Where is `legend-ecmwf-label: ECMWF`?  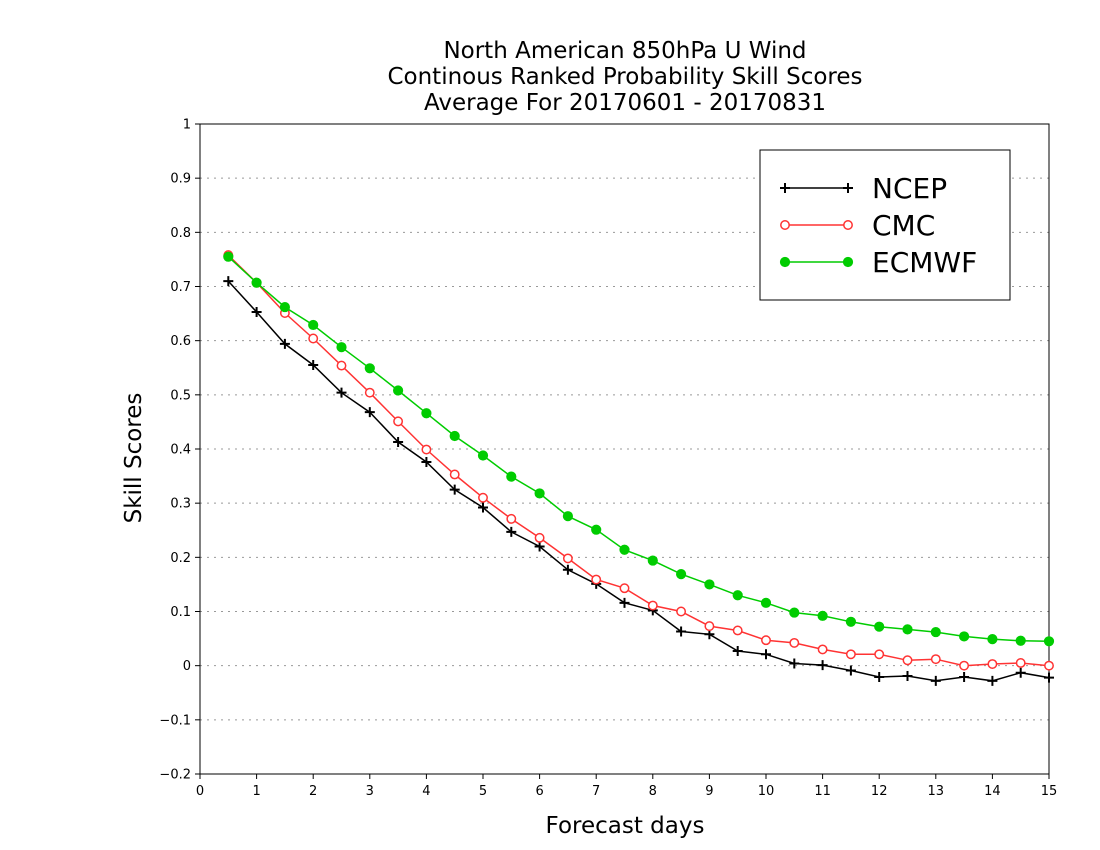
legend-ecmwf-label: ECMWF is located at coordinates (924, 262).